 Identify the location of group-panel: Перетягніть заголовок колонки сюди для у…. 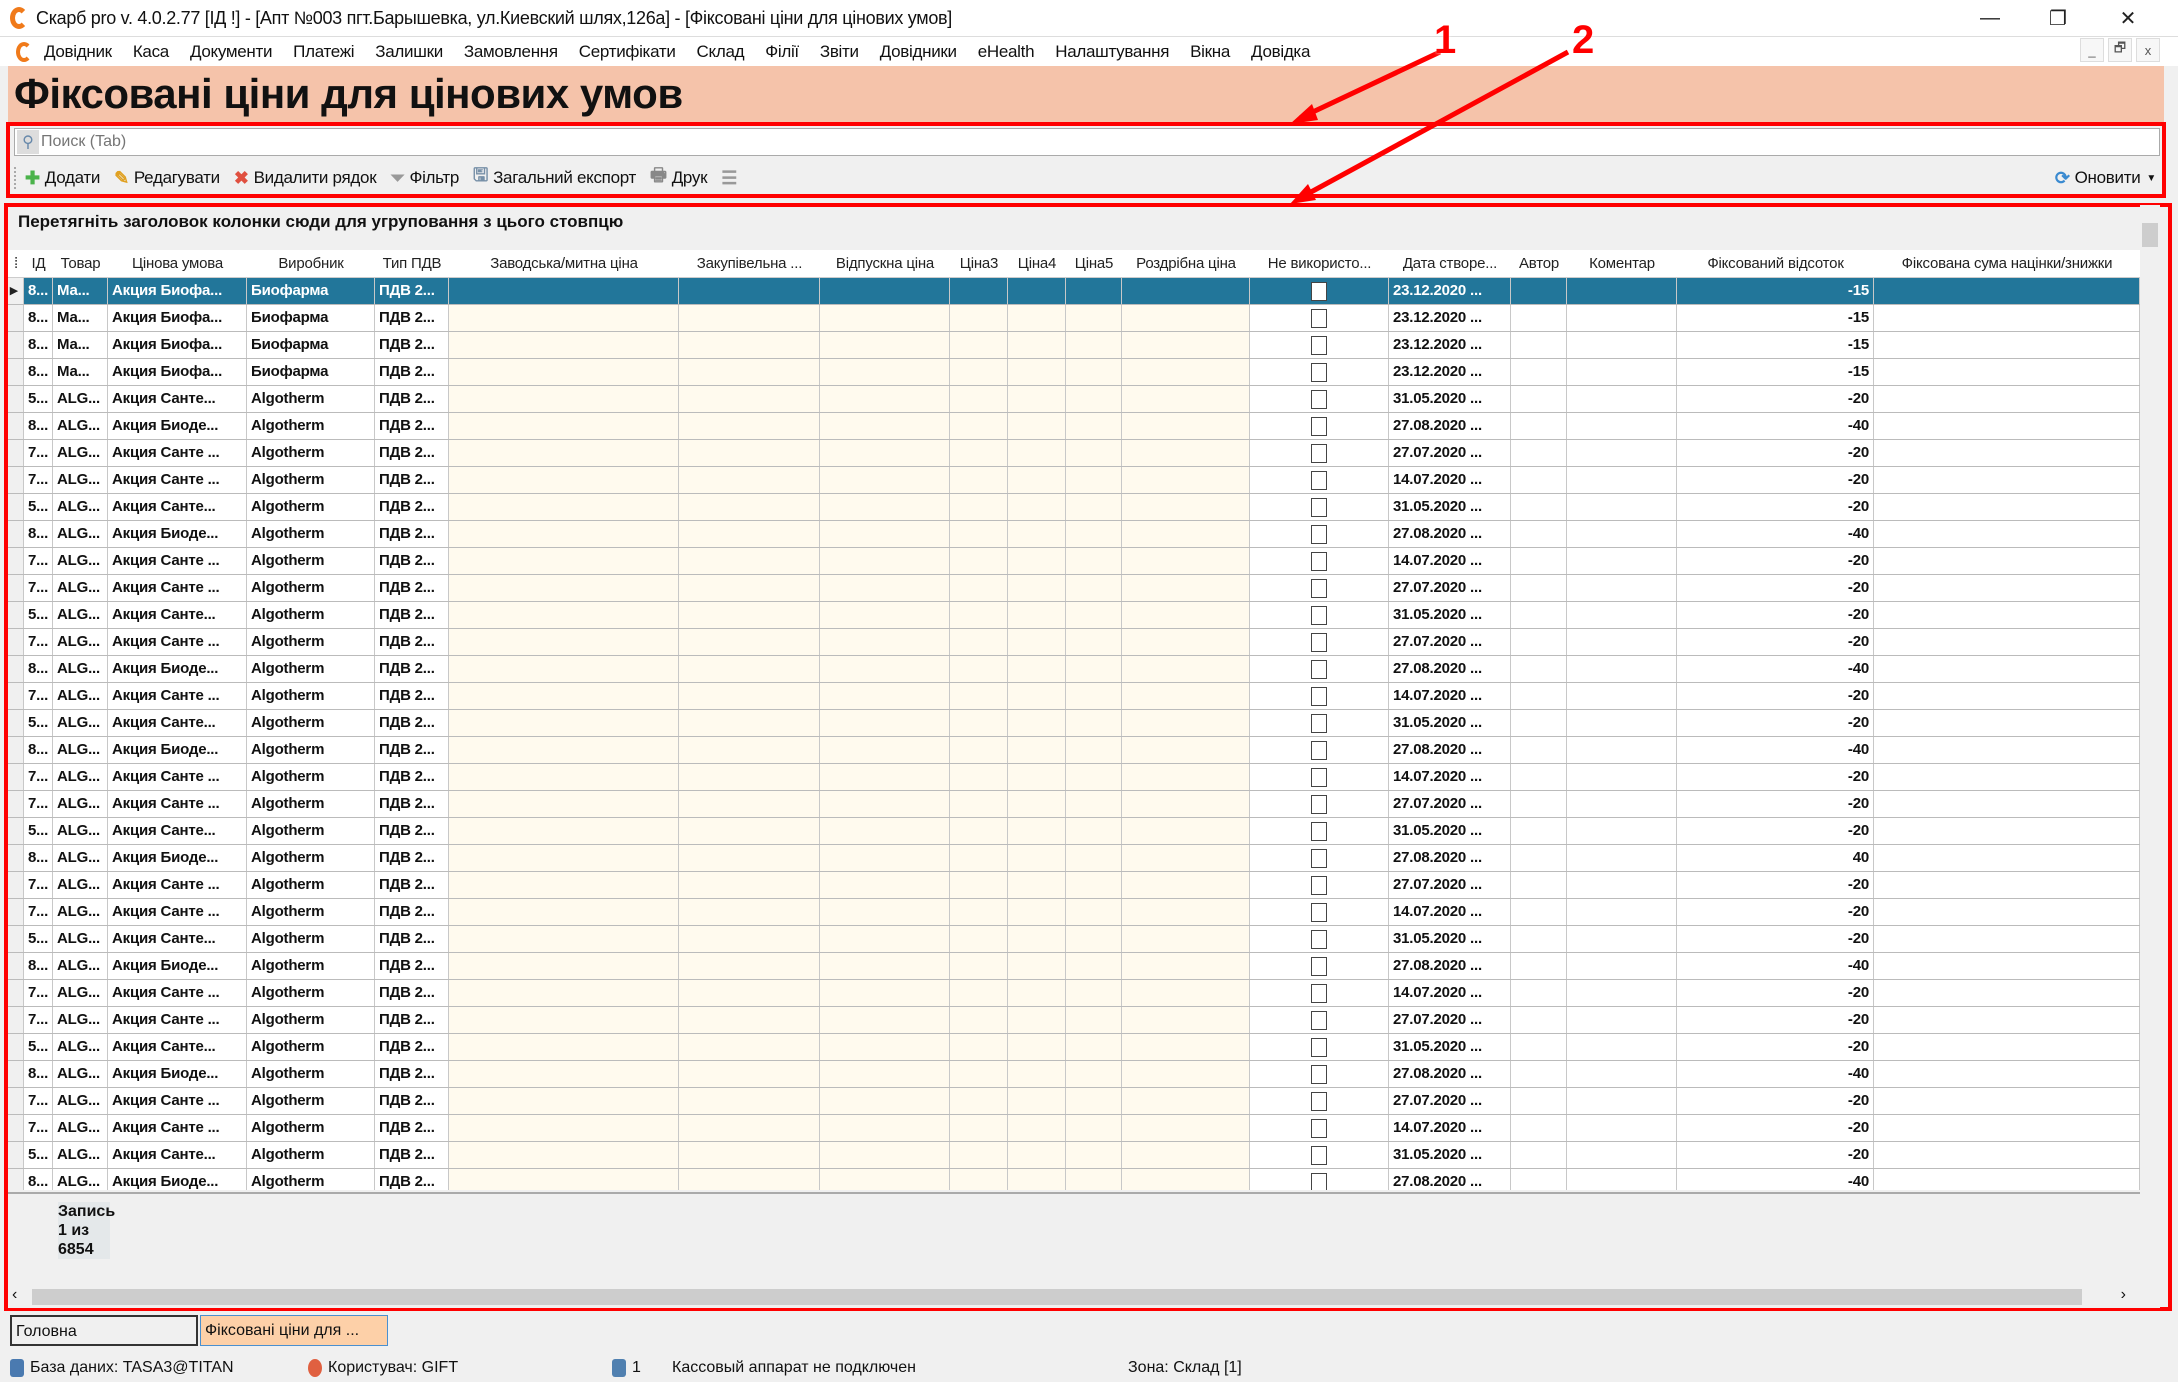
(321, 221).